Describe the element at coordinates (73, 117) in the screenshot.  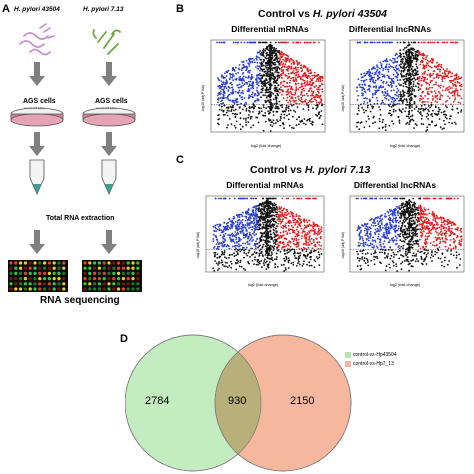
I see `culture-dish-icon` at that location.